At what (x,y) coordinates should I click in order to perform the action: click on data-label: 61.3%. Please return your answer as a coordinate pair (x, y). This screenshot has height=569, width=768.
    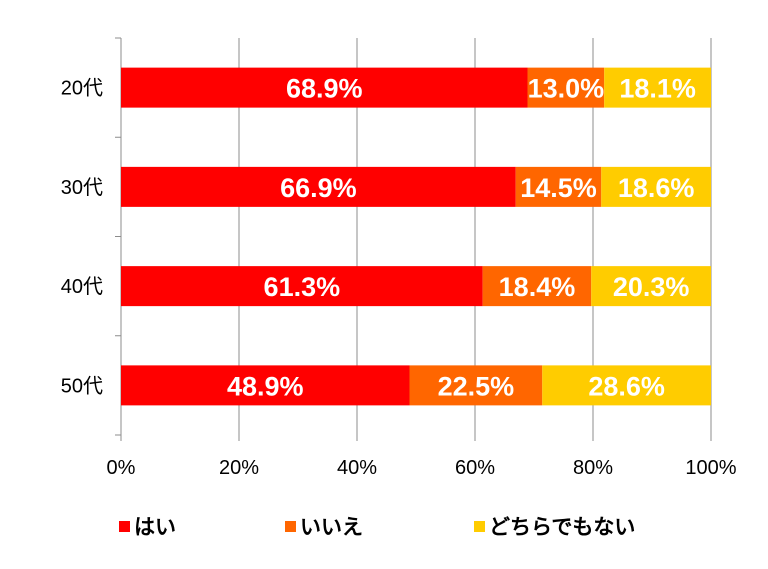
    Looking at the image, I should click on (302, 287).